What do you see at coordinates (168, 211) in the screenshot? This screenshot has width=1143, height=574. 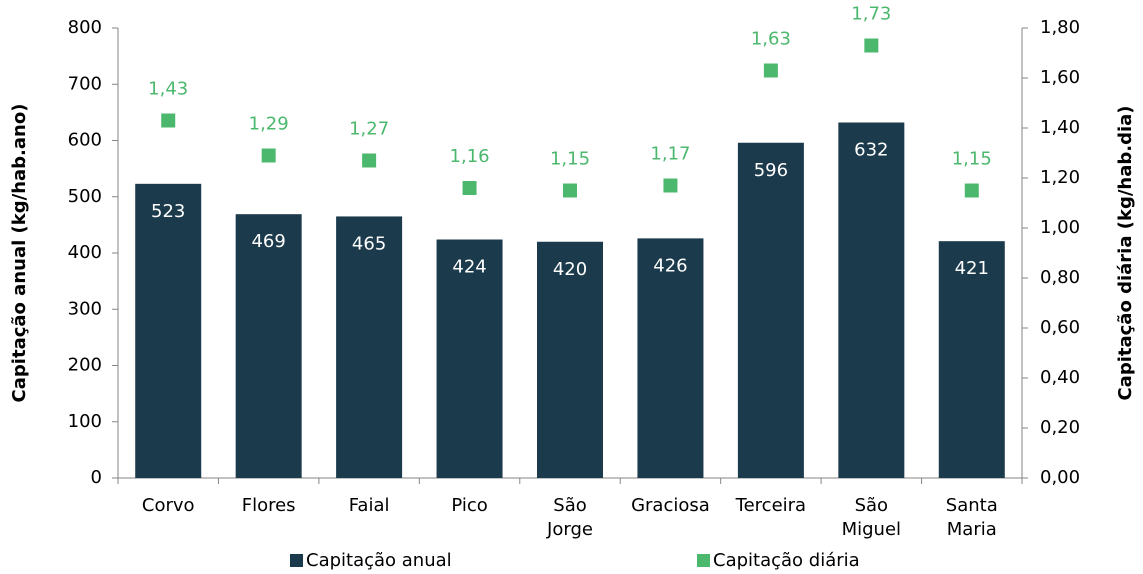 I see `bar-value-label: 523` at bounding box center [168, 211].